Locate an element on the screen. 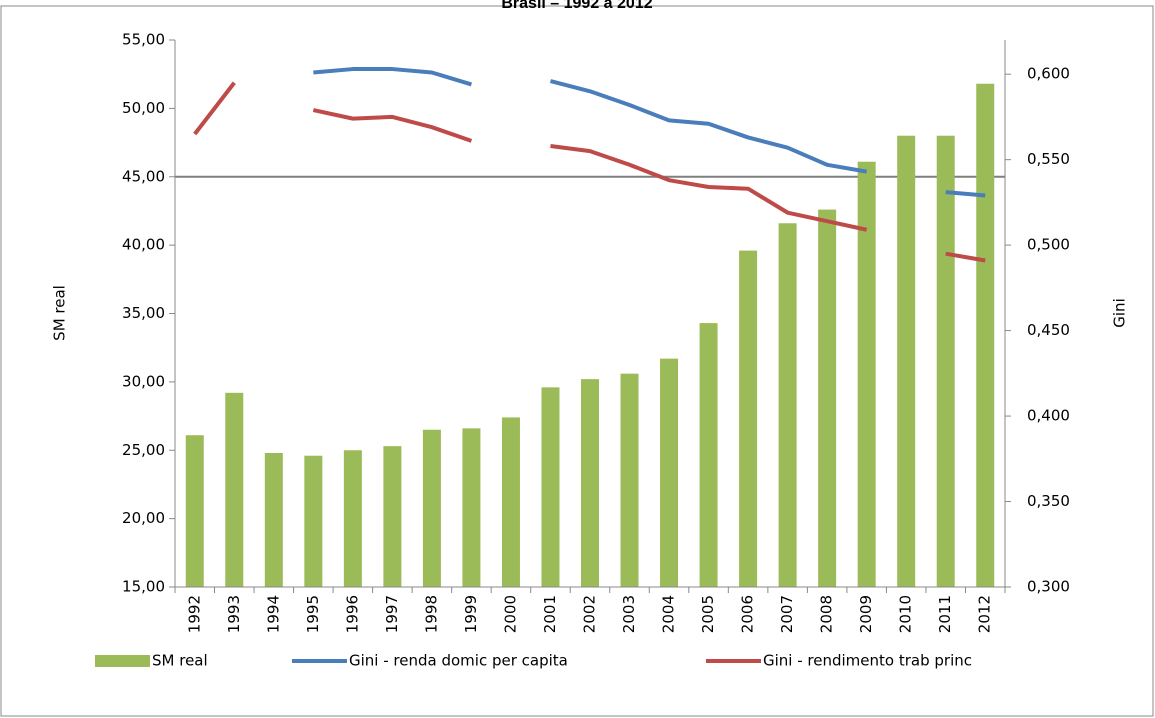  y2-tick-label: 0,600 is located at coordinates (1048, 74).